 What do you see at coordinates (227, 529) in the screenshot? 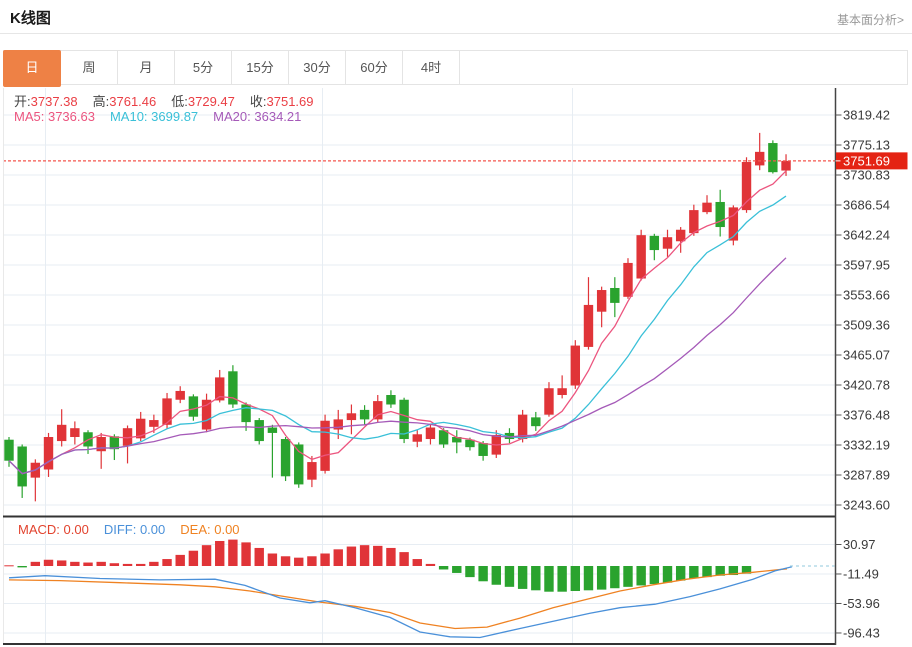
I see `dea-value: 0.00` at bounding box center [227, 529].